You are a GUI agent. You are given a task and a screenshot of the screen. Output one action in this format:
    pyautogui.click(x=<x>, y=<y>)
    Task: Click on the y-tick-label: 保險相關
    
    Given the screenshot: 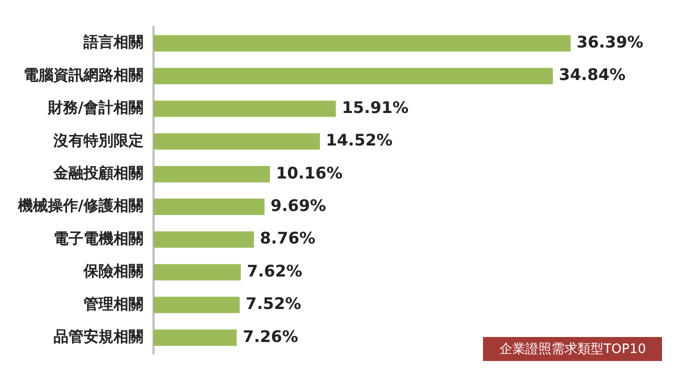 What is the action you would take?
    pyautogui.click(x=113, y=271)
    